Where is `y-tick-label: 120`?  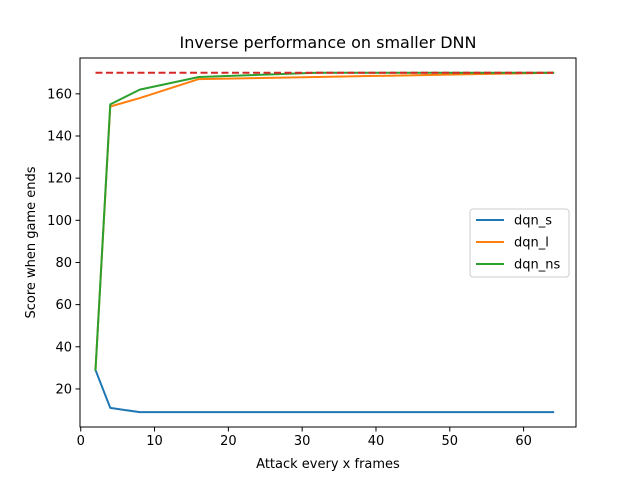 y-tick-label: 120 is located at coordinates (59, 179).